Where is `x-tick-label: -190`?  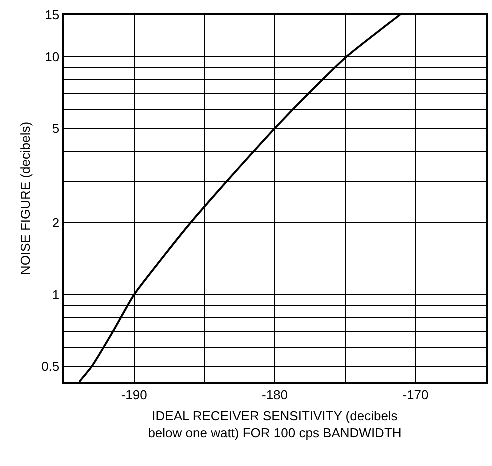
x-tick-label: -190 is located at coordinates (134, 394).